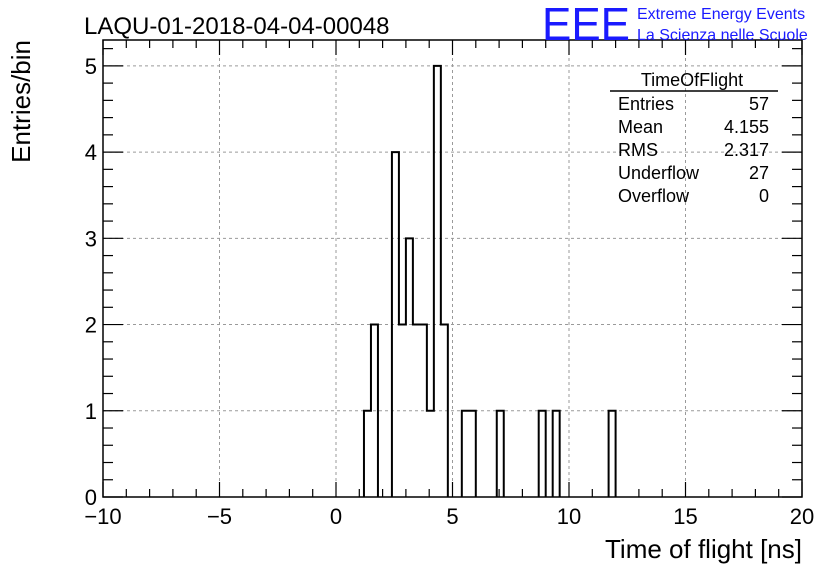 The image size is (836, 572). Describe the element at coordinates (21, 101) in the screenshot. I see `y-axis-title: Entries/bin` at that location.